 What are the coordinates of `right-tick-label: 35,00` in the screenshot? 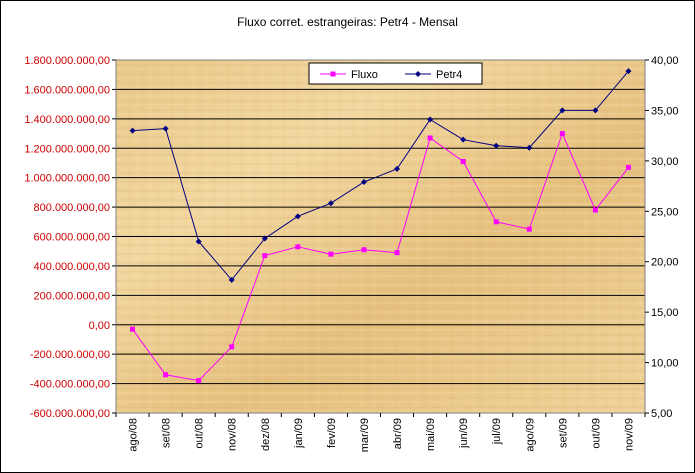 It's located at (665, 111).